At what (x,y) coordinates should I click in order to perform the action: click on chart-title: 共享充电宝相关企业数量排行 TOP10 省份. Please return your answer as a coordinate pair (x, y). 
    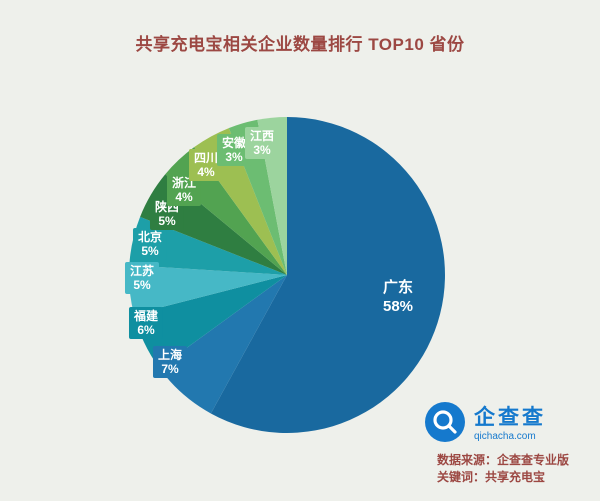
    Looking at the image, I should click on (300, 44).